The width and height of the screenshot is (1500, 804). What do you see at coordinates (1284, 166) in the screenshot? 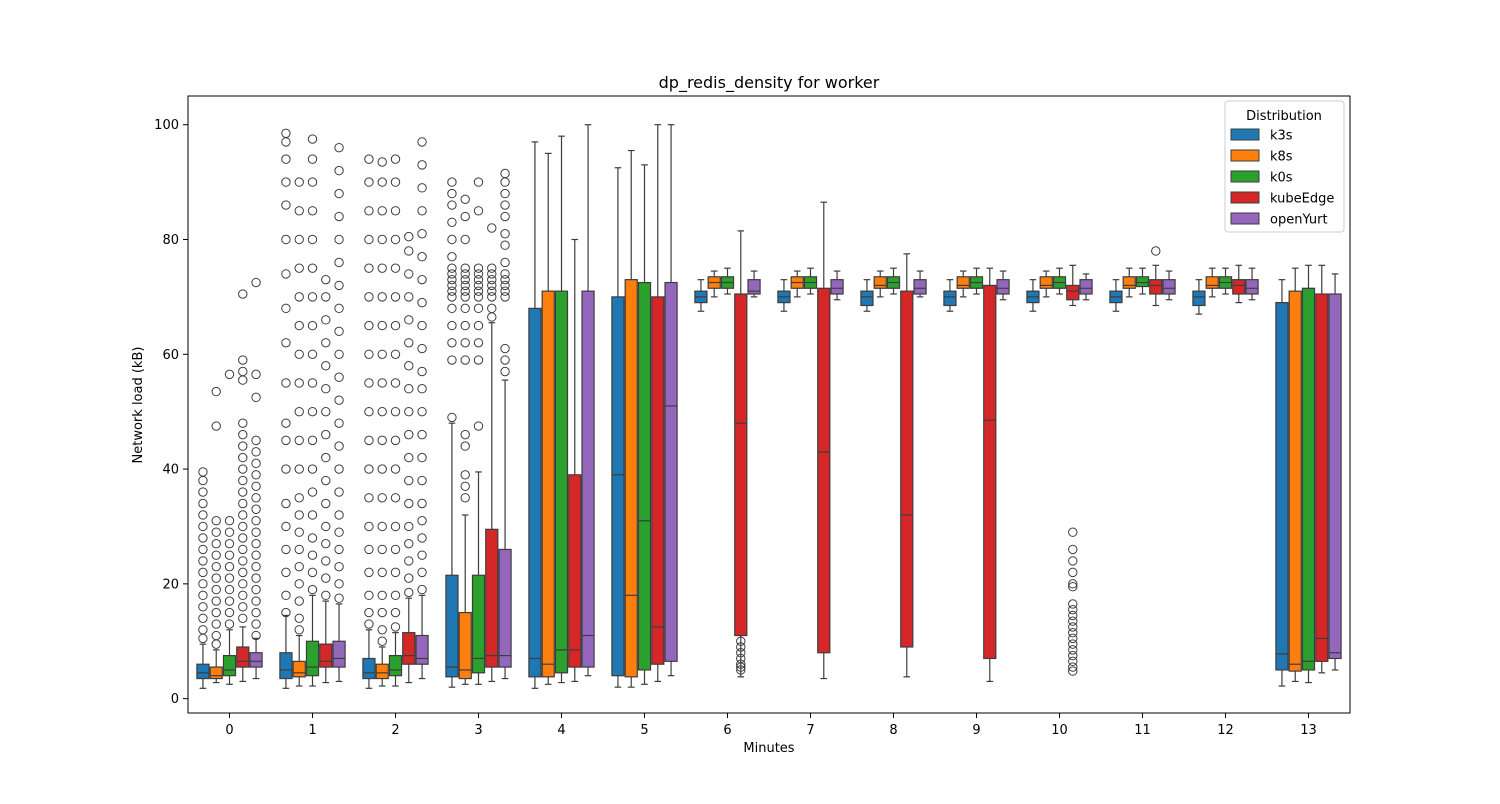
I see `legend: Distribution k3s k8s k0s kubeEdge openYurt` at bounding box center [1284, 166].